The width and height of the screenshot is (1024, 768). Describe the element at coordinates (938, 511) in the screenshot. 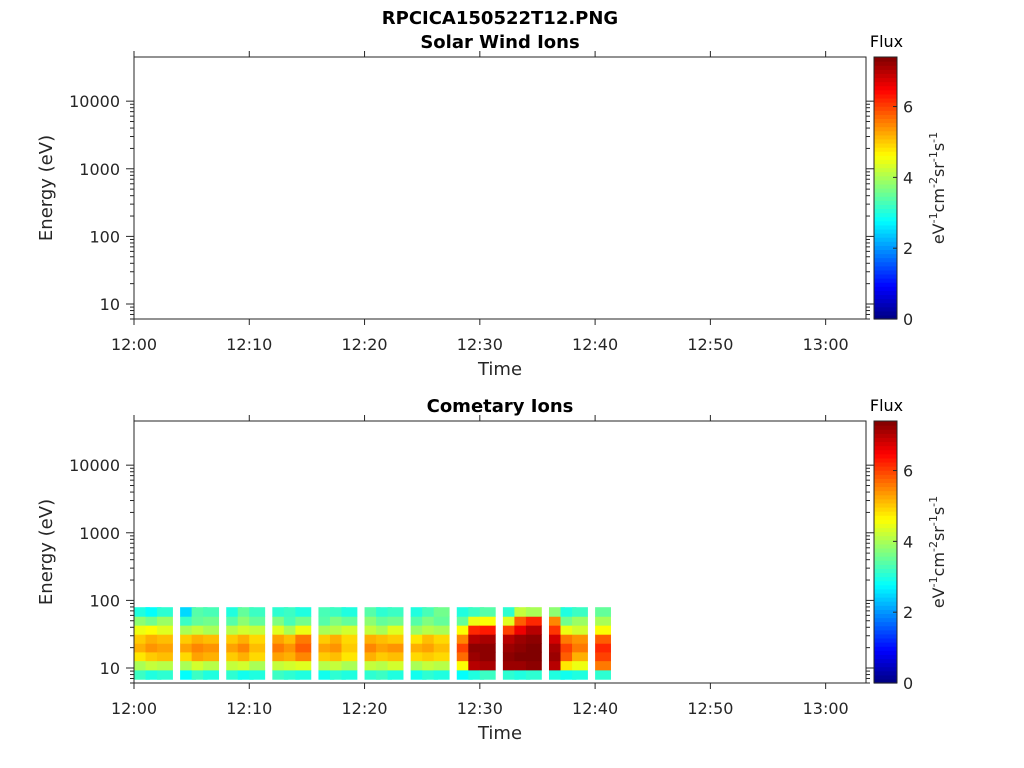

I see `units-base: s` at that location.